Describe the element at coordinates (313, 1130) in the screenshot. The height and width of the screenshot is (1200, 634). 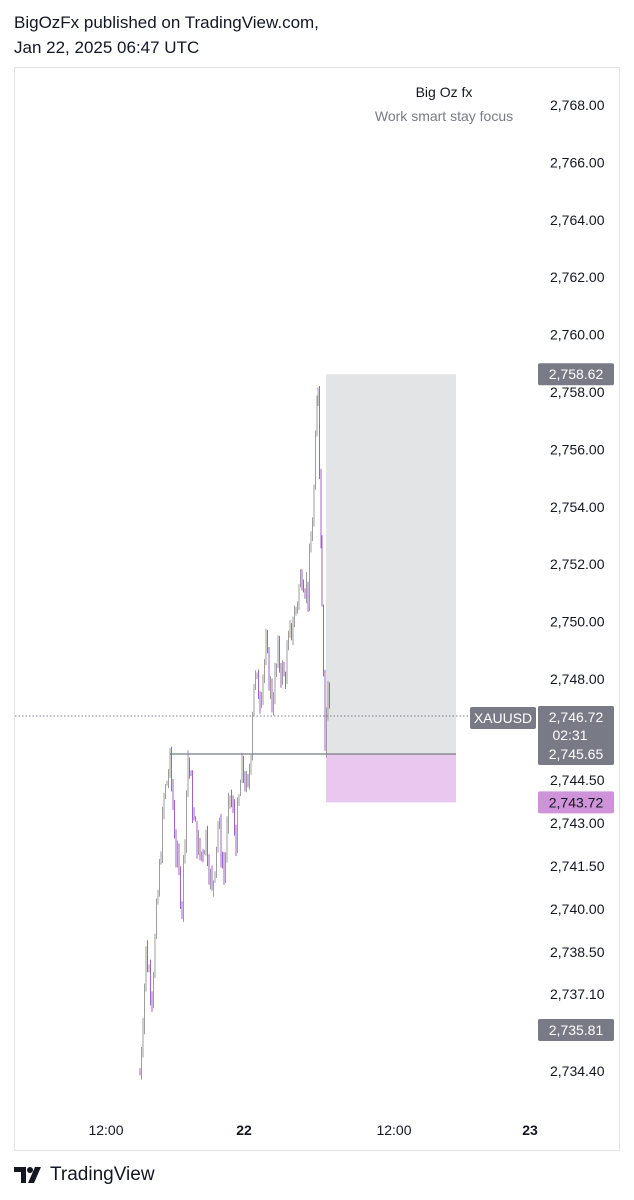
I see `x-axis: 12:00 22 12:00 23` at that location.